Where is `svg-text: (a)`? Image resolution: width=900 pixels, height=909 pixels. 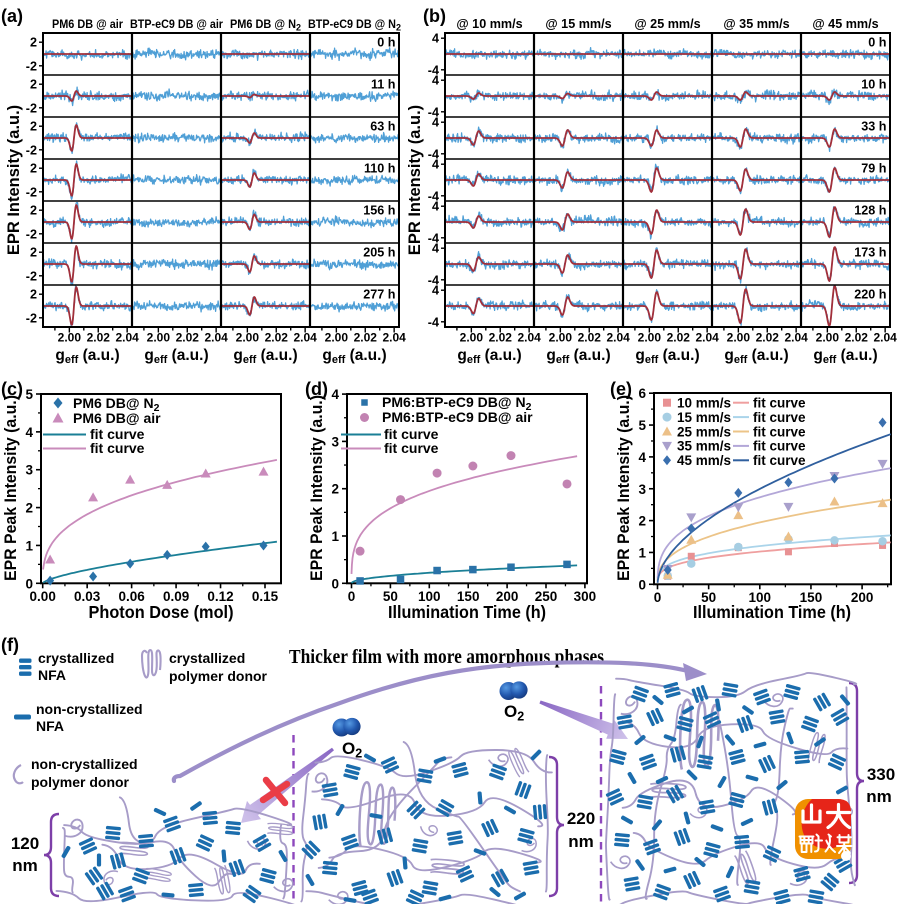
svg-text: (a) is located at coordinates (12, 16).